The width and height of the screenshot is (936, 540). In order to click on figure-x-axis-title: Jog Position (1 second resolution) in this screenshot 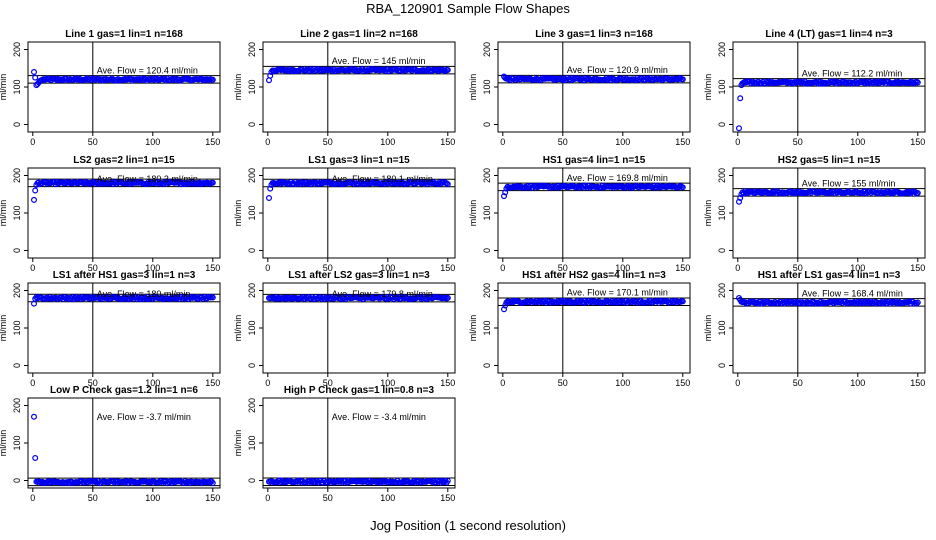, I will do `click(468, 525)`.